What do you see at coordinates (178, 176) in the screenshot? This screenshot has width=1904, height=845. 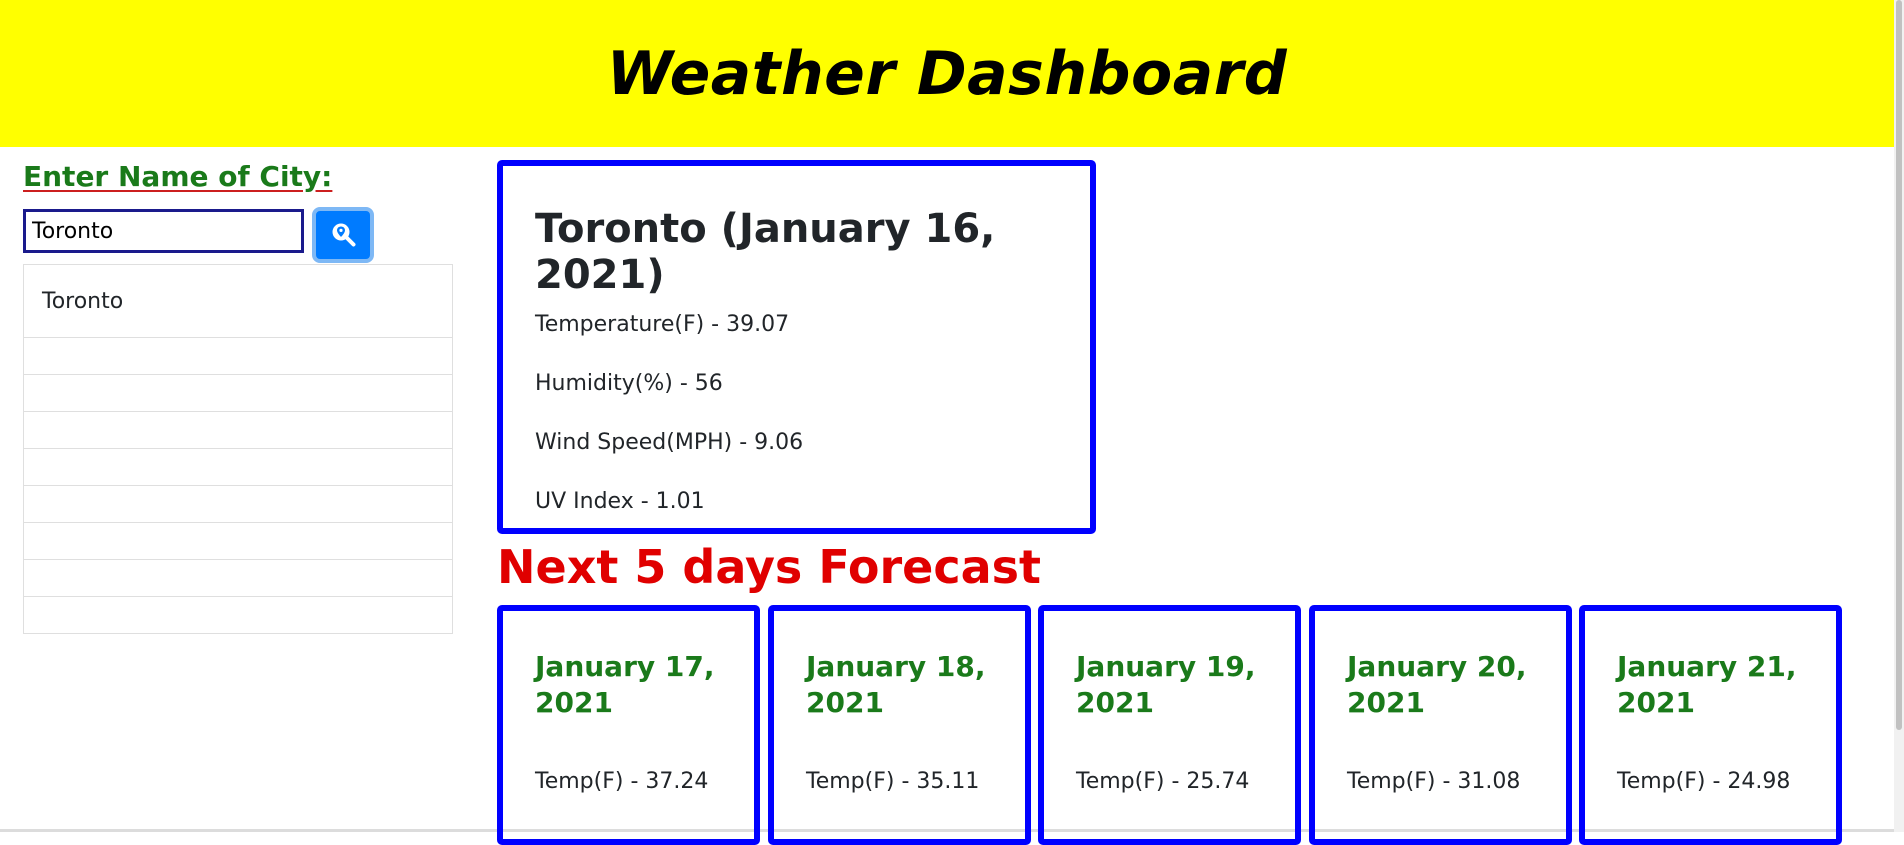 I see `city-input-label: Enter Name of City:` at bounding box center [178, 176].